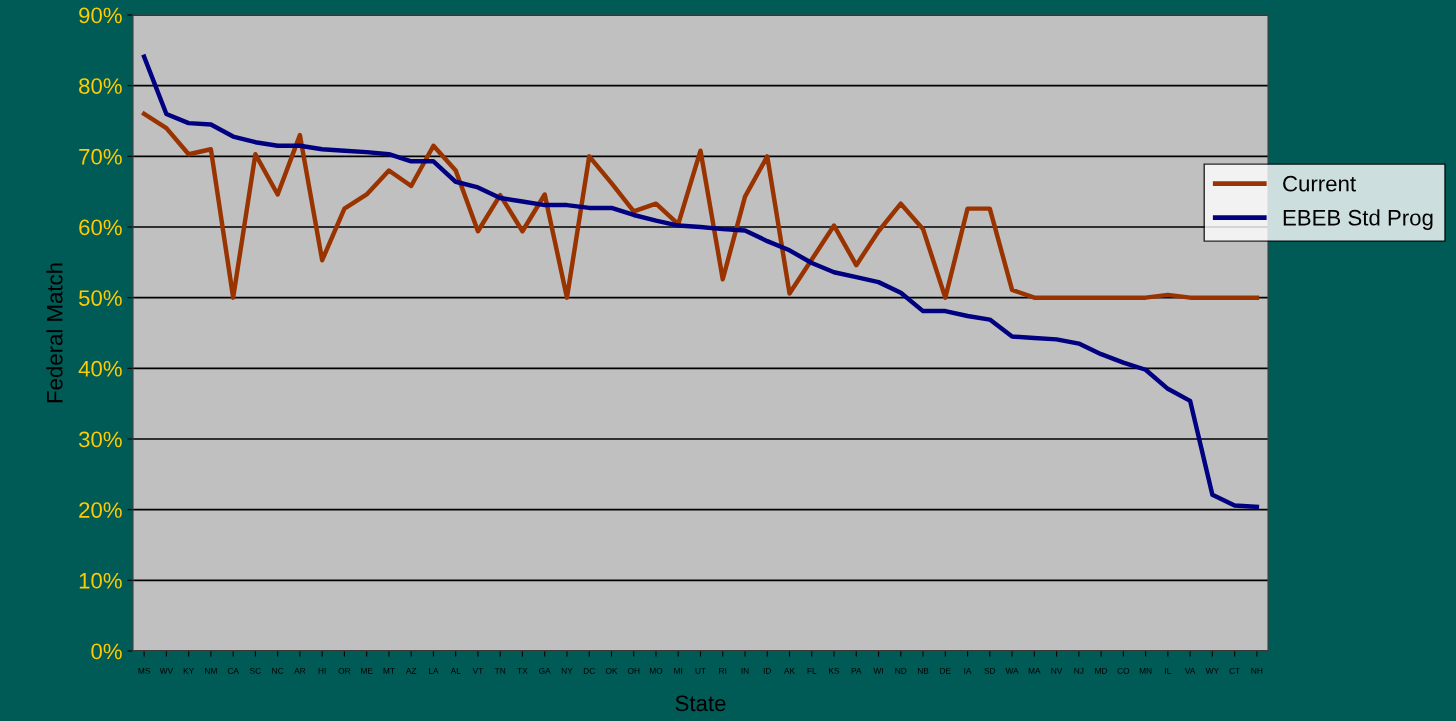 The image size is (1456, 721). What do you see at coordinates (300, 670) in the screenshot?
I see `x-tick-label: AR` at bounding box center [300, 670].